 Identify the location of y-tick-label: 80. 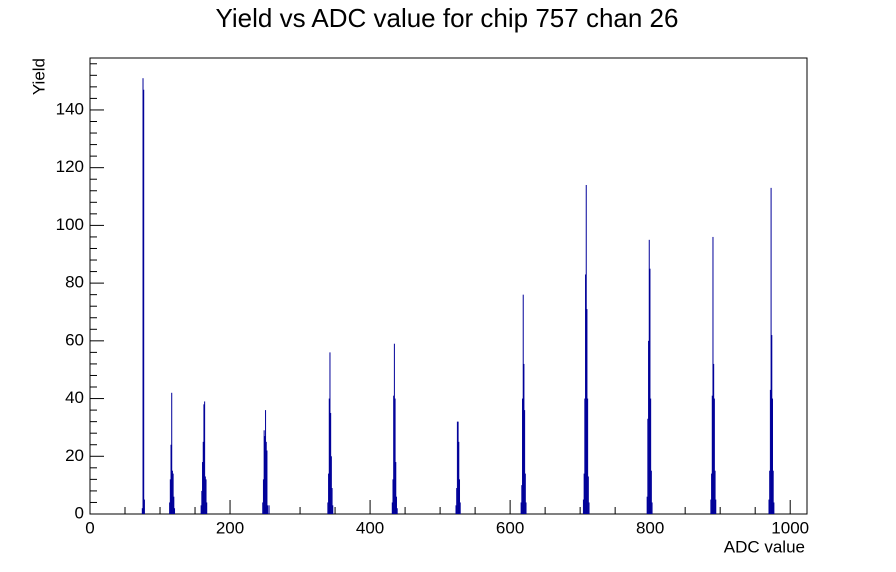
(74, 282).